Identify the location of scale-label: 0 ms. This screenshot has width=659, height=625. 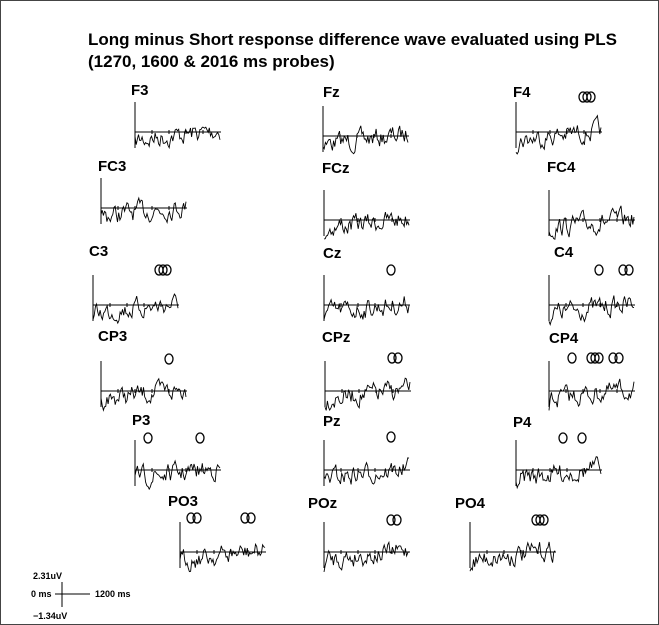
(41, 594).